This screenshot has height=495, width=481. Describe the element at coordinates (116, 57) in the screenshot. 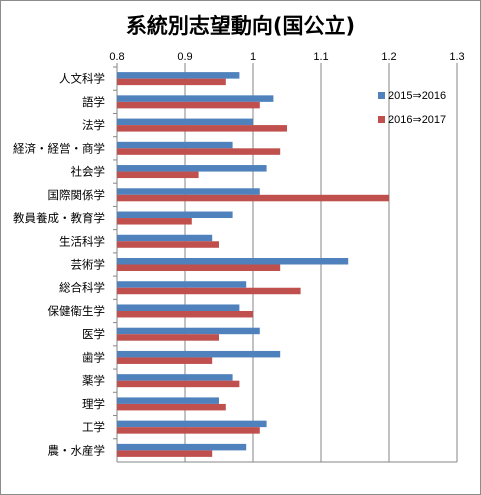

I see `x-tick-label: 0.8` at that location.